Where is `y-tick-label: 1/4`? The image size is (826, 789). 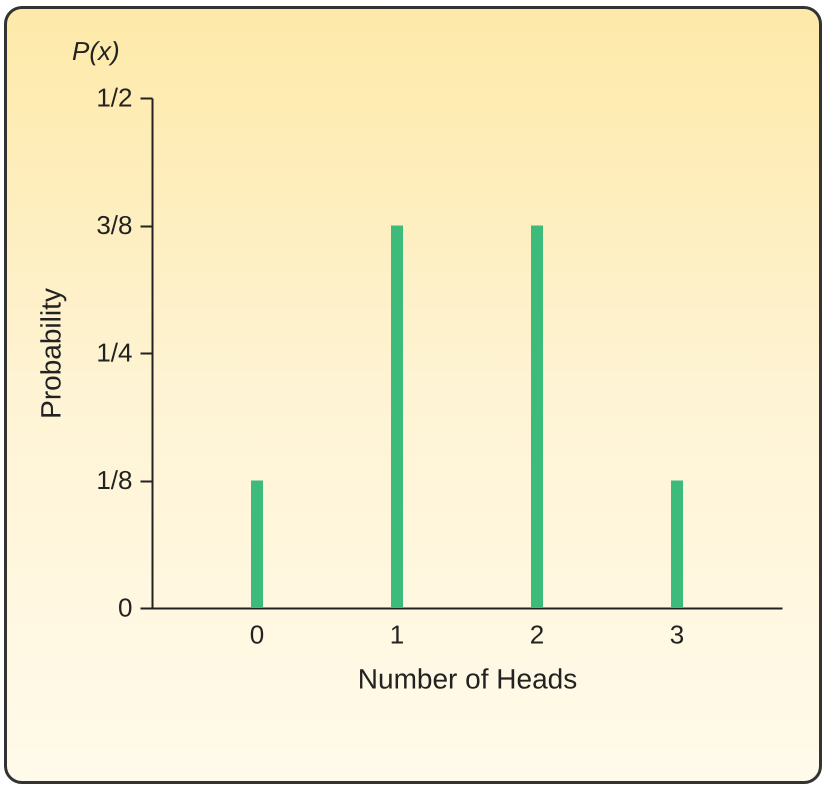 y-tick-label: 1/4 is located at coordinates (114, 353).